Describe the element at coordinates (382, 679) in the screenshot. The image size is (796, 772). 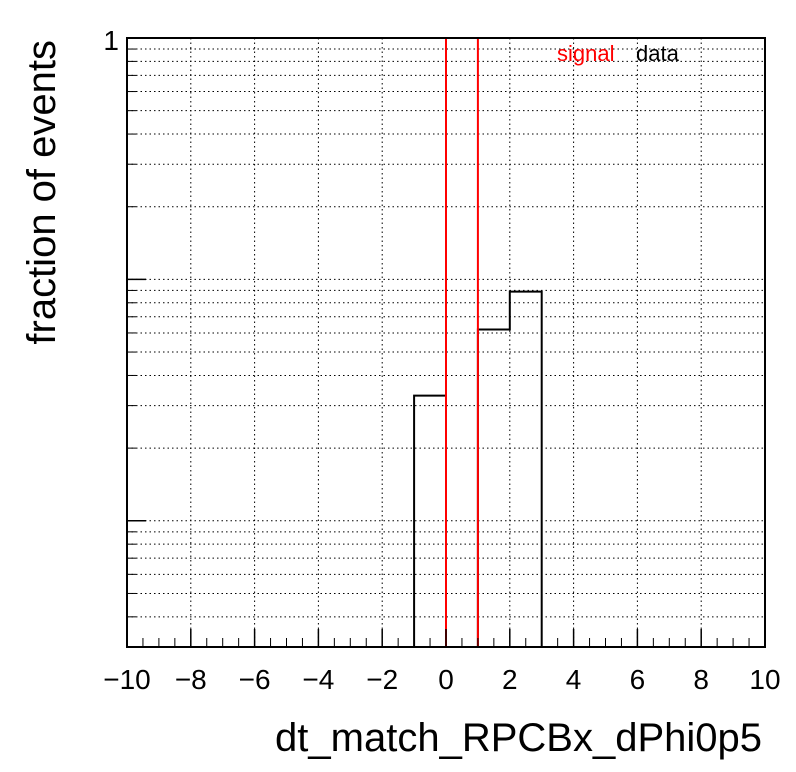
I see `x-tick-label: −2` at that location.